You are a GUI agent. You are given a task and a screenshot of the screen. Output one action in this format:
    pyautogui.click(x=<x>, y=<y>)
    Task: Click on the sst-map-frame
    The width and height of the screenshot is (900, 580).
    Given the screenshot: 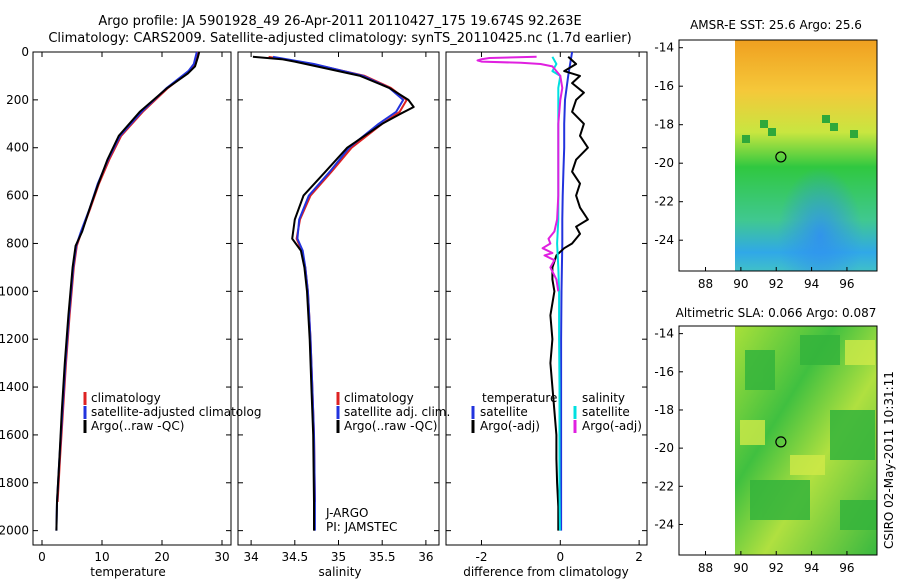 What is the action you would take?
    pyautogui.click(x=778, y=155)
    